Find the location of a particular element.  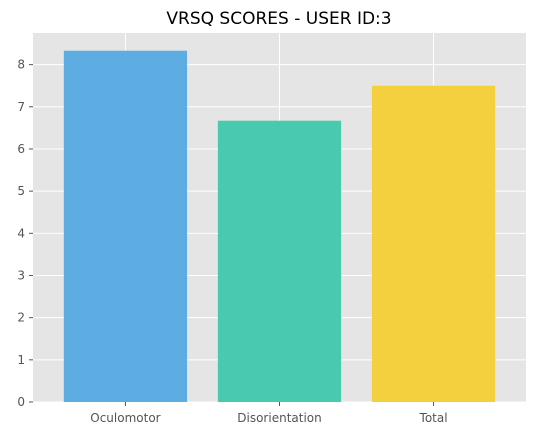

y-tick-label: 8 is located at coordinates (21, 65).